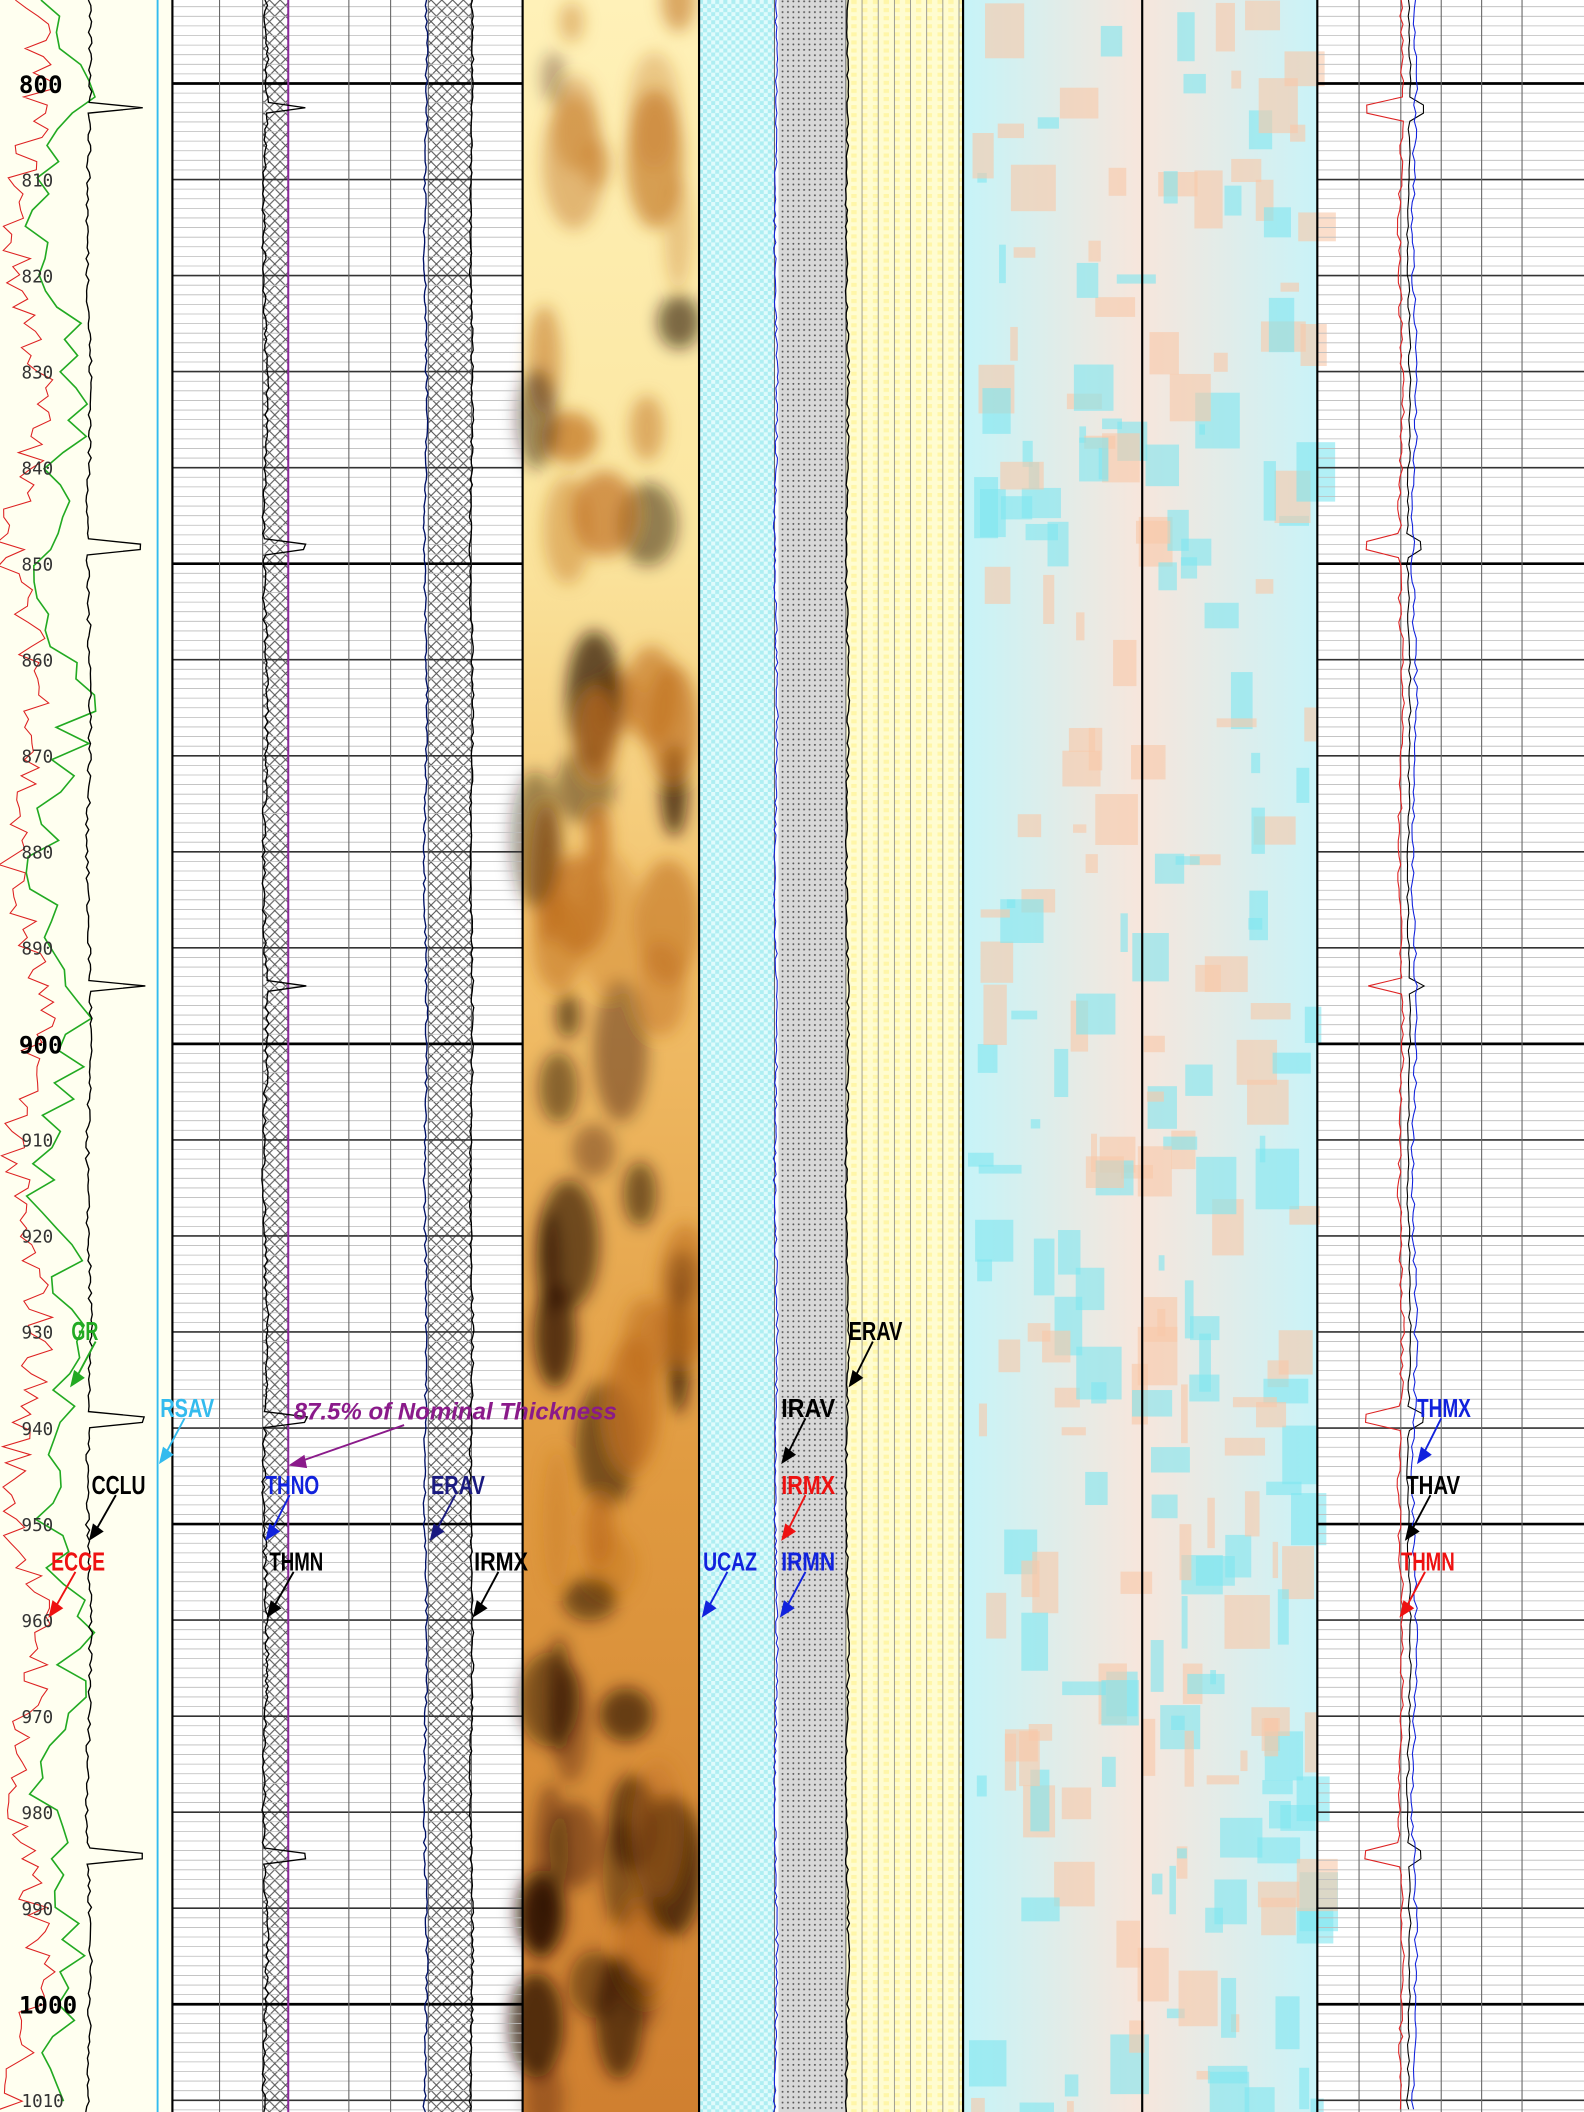 The width and height of the screenshot is (1584, 2112). Describe the element at coordinates (296, 1563) in the screenshot. I see `curve-label: THMN` at that location.